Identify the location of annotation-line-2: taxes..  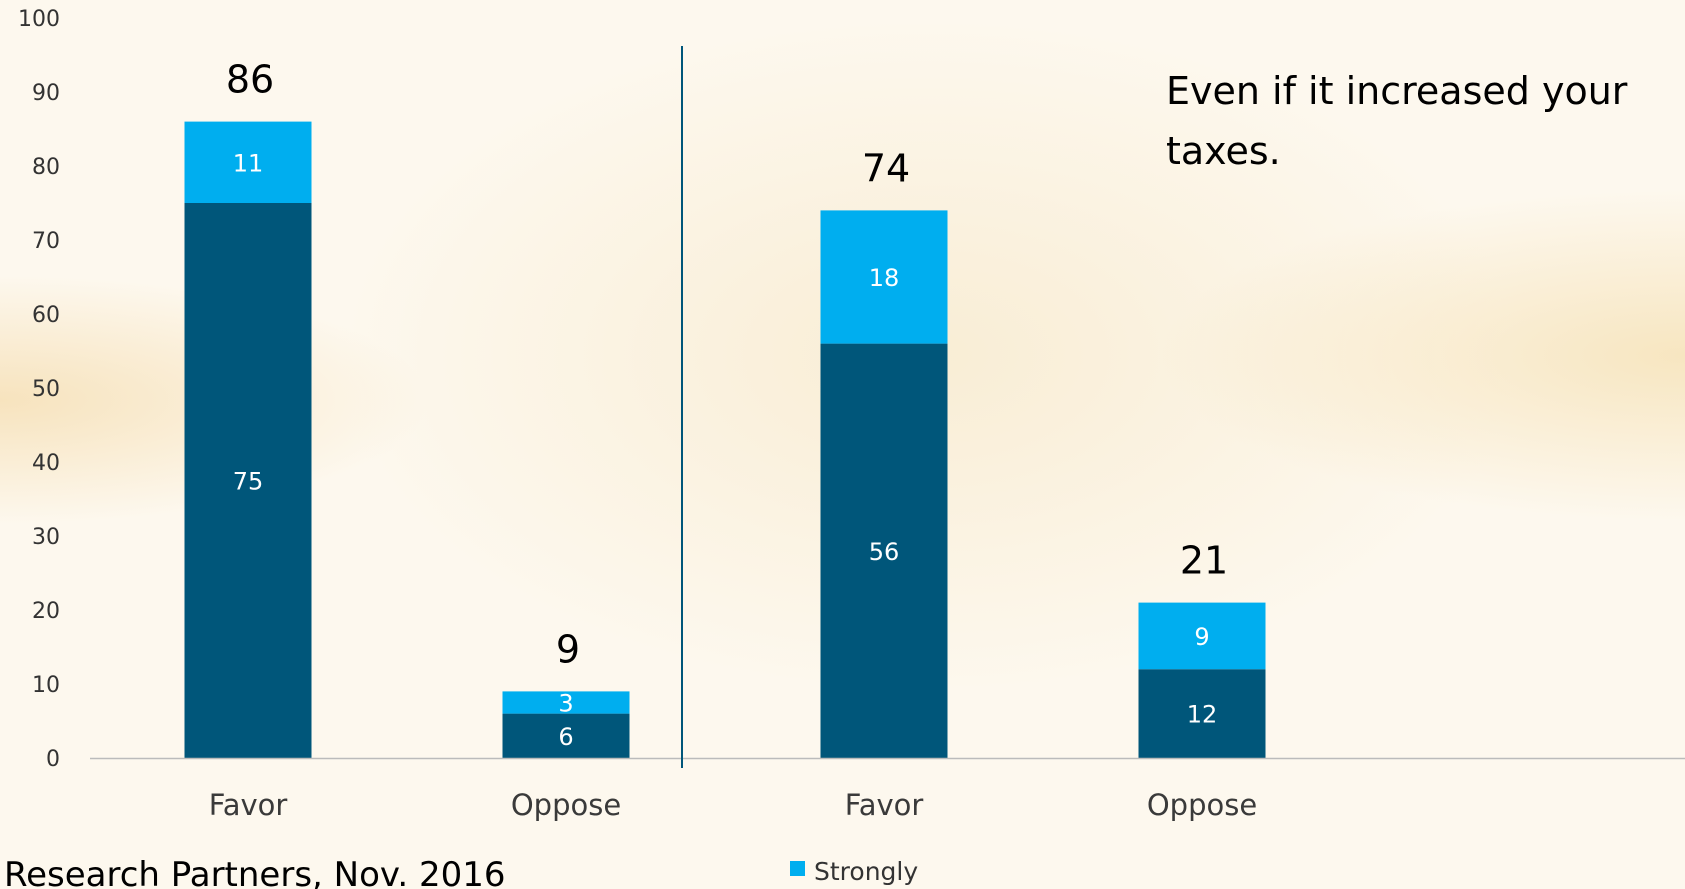
(1223, 151).